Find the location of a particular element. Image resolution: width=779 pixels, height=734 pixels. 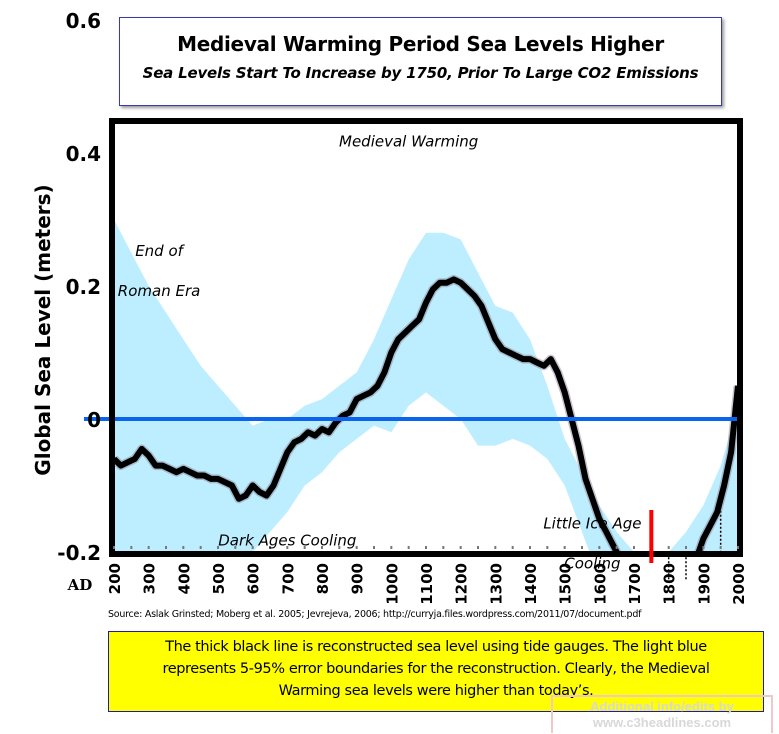

x-tick-label: 500 is located at coordinates (219, 578).